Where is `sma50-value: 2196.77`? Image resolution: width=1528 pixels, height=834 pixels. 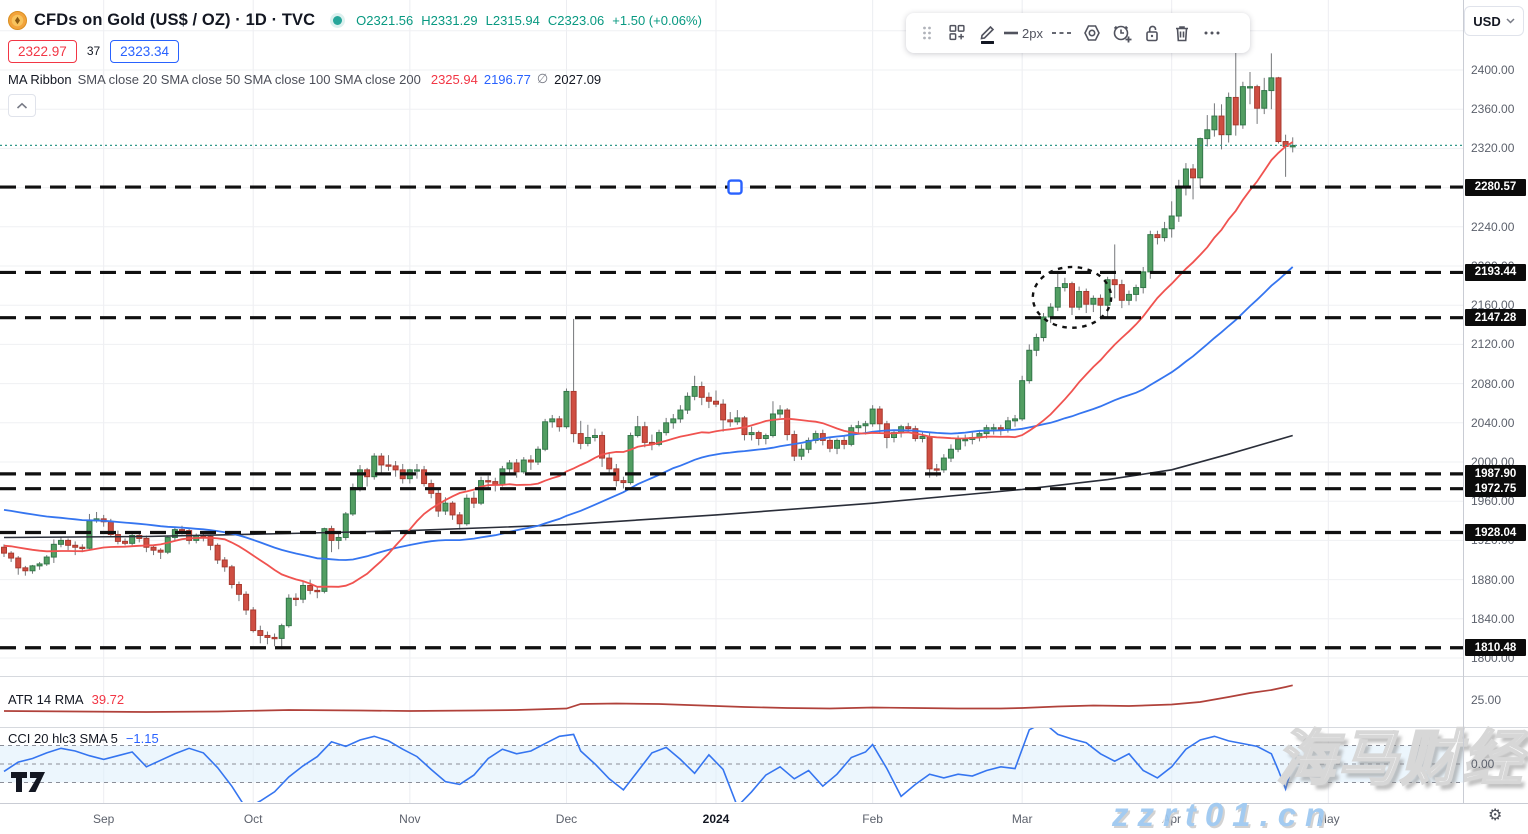 sma50-value: 2196.77 is located at coordinates (507, 79).